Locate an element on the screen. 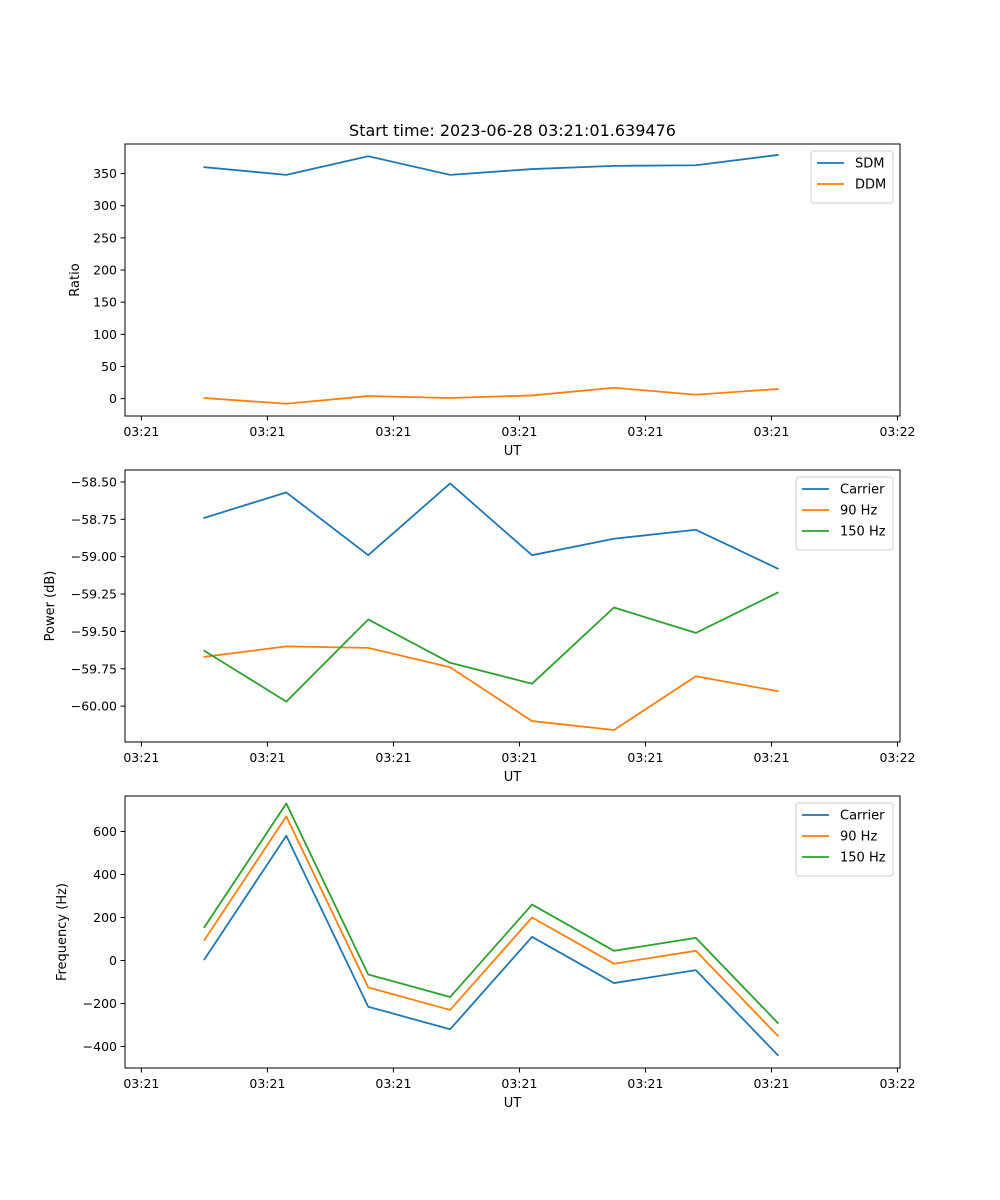 This screenshot has height=1200, width=1000. legend-box is located at coordinates (852, 177).